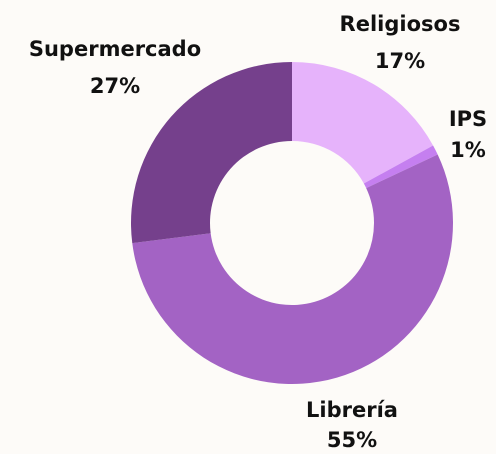 Image resolution: width=496 pixels, height=454 pixels. Describe the element at coordinates (115, 49) in the screenshot. I see `slice-label: Supermercado` at that location.